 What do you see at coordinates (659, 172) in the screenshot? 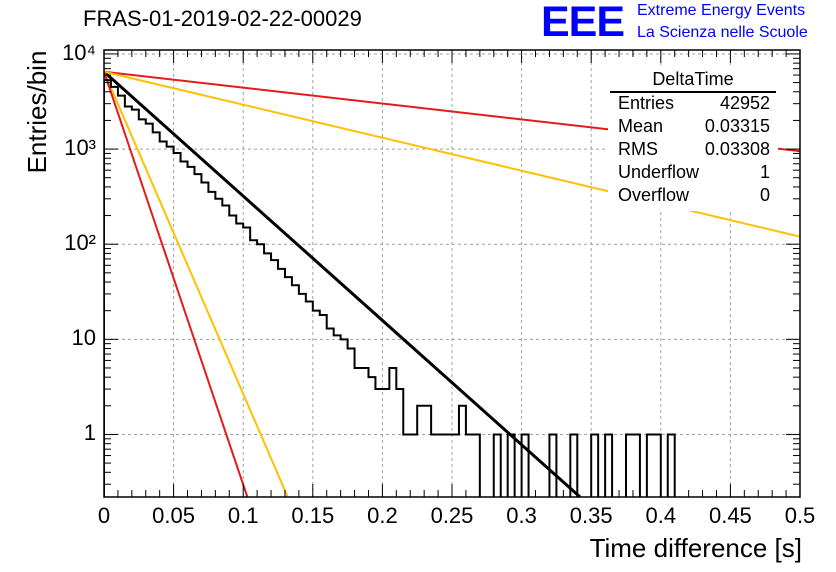
I see `stats-label: Underflow` at bounding box center [659, 172].